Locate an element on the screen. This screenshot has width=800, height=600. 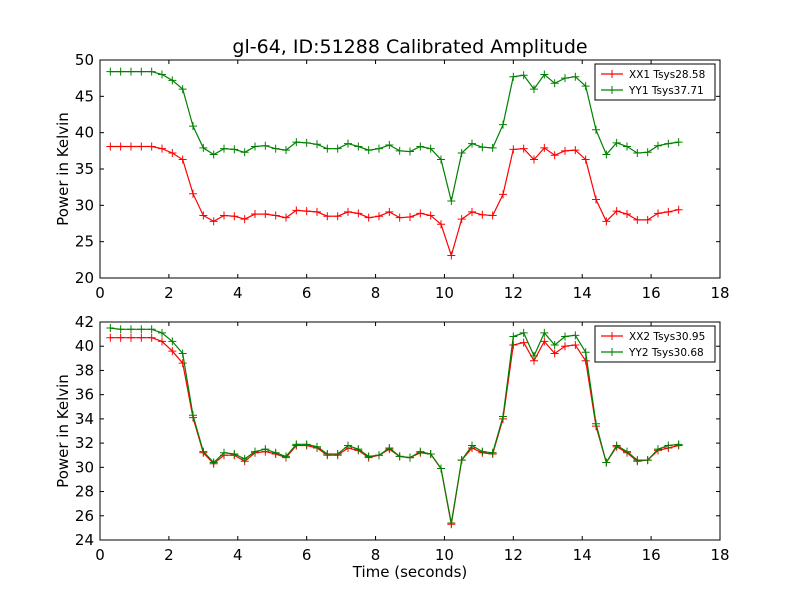
y-tick-label: 45 is located at coordinates (84, 96).